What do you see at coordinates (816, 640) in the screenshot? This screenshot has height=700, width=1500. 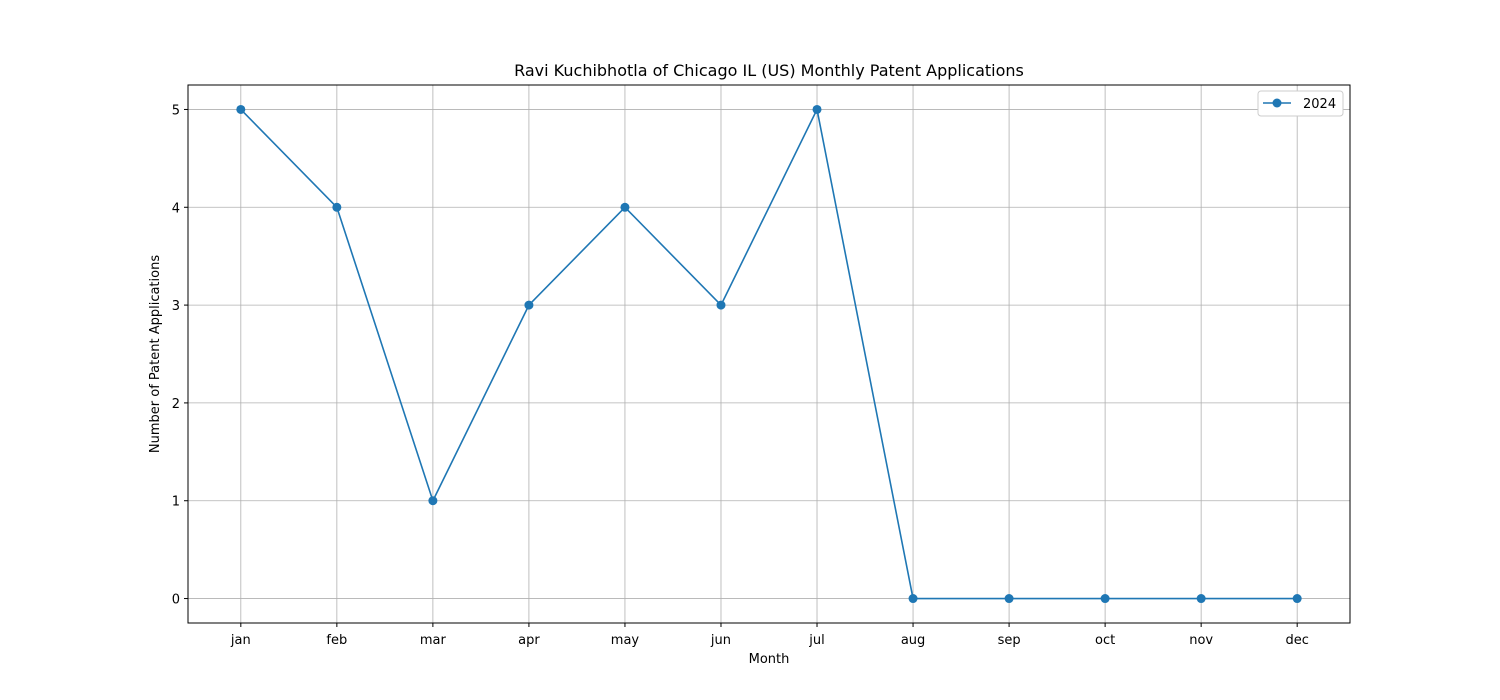 I see `x-tick-label: jul` at bounding box center [816, 640].